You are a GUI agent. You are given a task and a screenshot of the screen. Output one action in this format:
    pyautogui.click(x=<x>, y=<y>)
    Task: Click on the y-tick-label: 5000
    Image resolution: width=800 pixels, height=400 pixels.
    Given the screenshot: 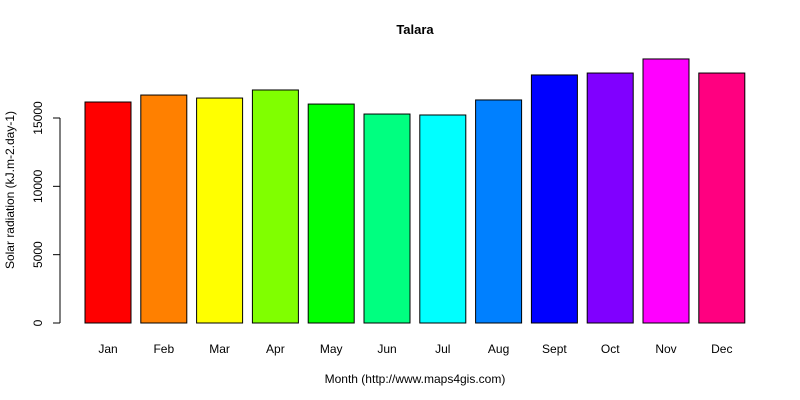 What is the action you would take?
    pyautogui.click(x=38, y=254)
    